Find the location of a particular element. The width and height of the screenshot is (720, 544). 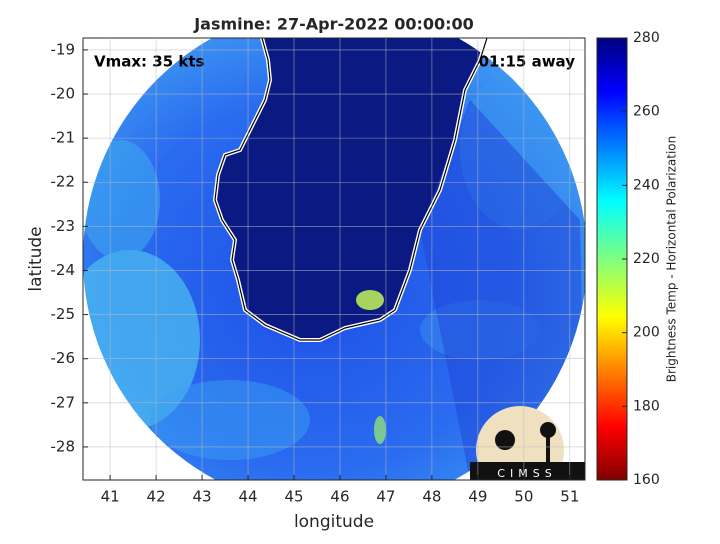

x-tick-label: 43 is located at coordinates (202, 497).